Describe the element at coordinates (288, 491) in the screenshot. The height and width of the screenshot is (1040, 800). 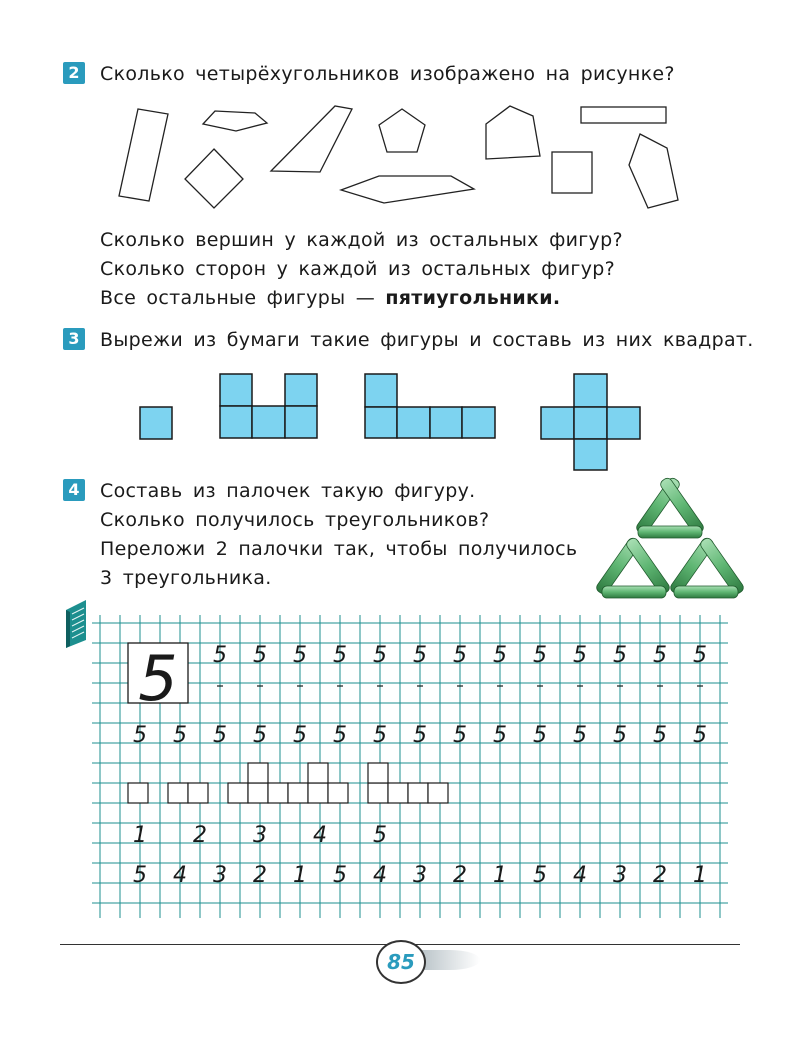
I see `task-4-line-1: Составь из палочек такую фигуру.` at that location.